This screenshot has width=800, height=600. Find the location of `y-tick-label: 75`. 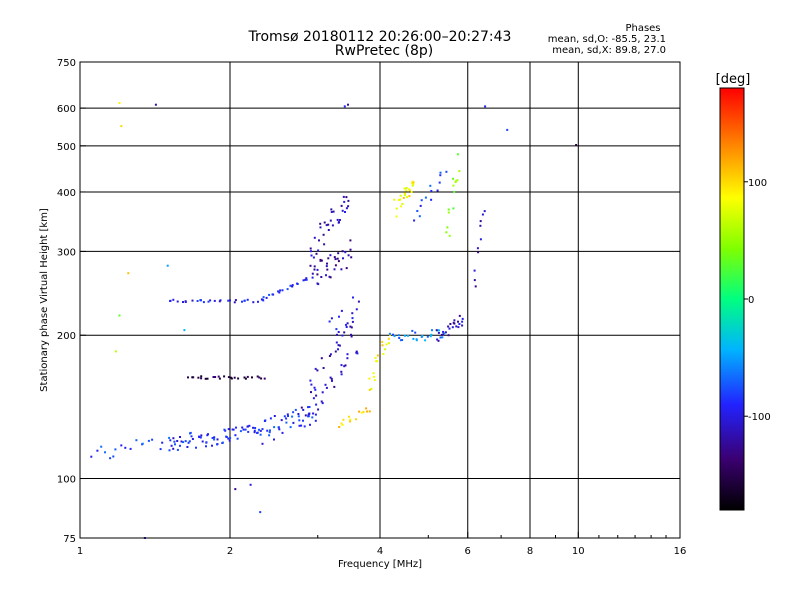

y-tick-label: 75 is located at coordinates (69, 539).